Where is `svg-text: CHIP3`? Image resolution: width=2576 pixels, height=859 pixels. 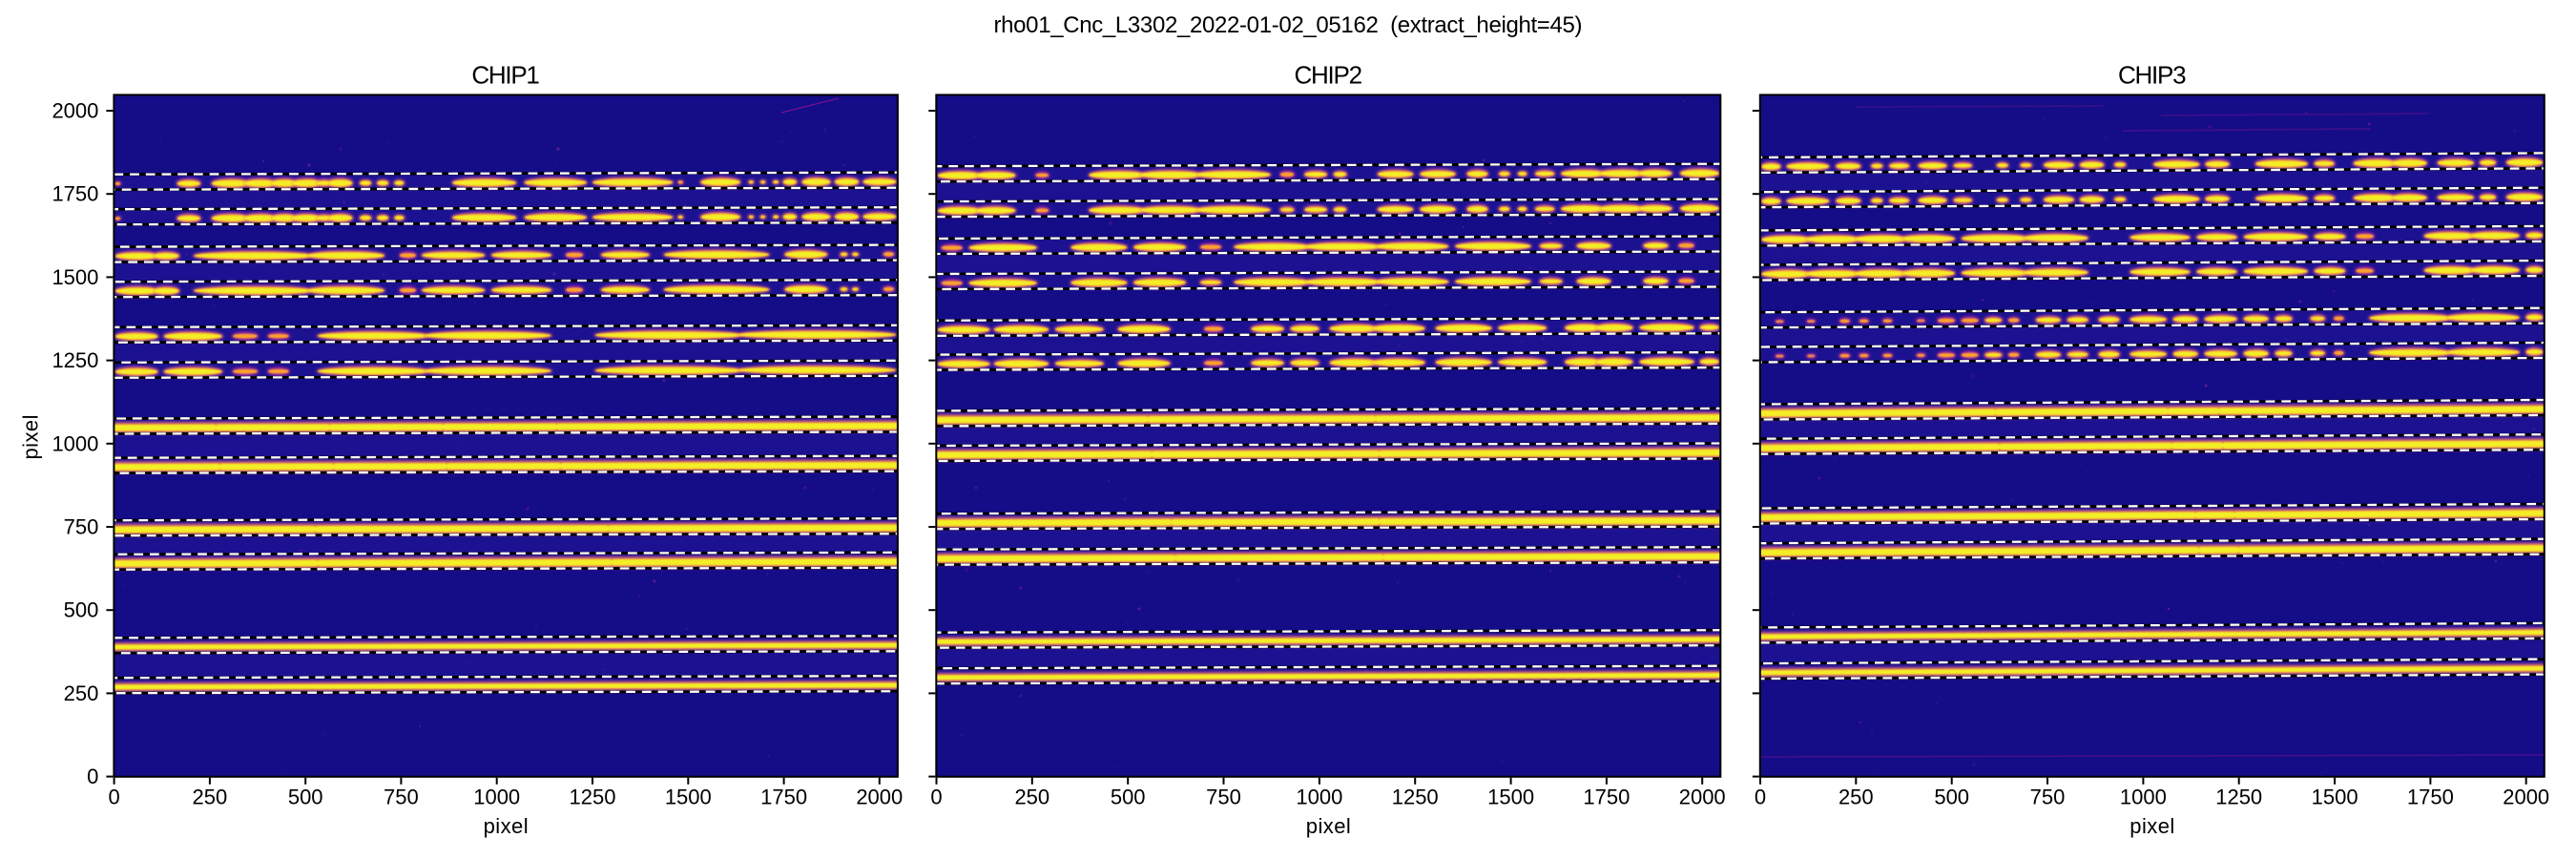 svg-text: CHIP3 is located at coordinates (2152, 75).